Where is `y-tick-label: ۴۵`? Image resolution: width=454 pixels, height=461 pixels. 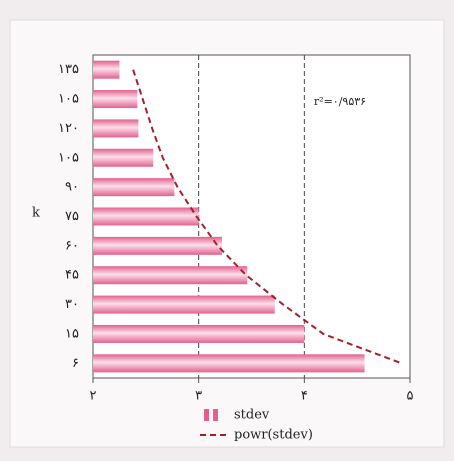 y-tick-label: ۴۵ is located at coordinates (72, 275).